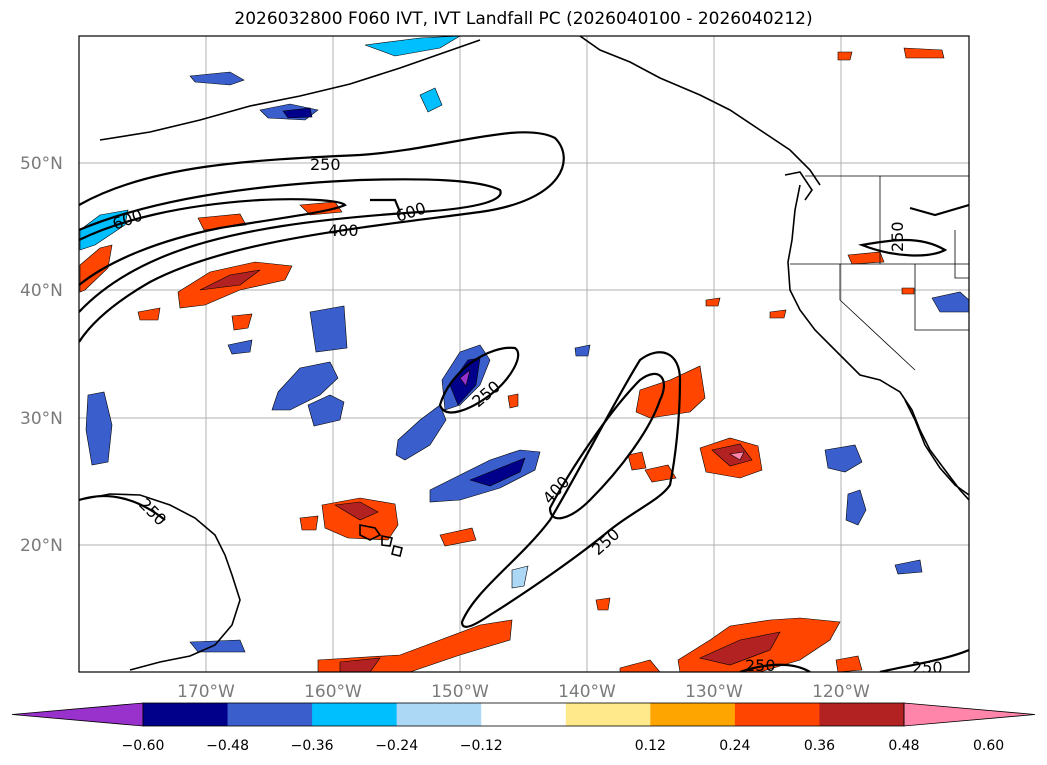 The image size is (1047, 765). Describe the element at coordinates (969, 714) in the screenshot. I see `colorbar-extend-high` at that location.